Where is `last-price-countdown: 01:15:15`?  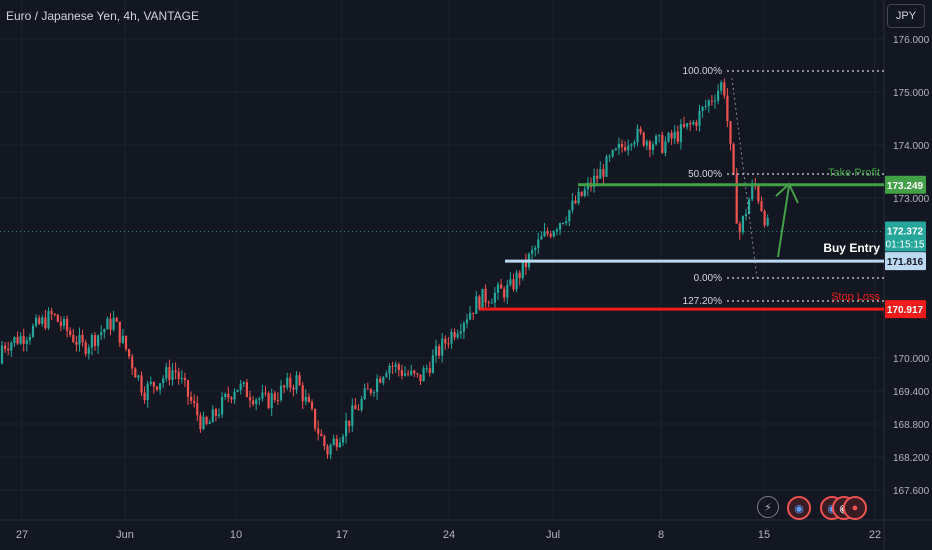
last-price-countdown: 01:15:15 is located at coordinates (905, 244).